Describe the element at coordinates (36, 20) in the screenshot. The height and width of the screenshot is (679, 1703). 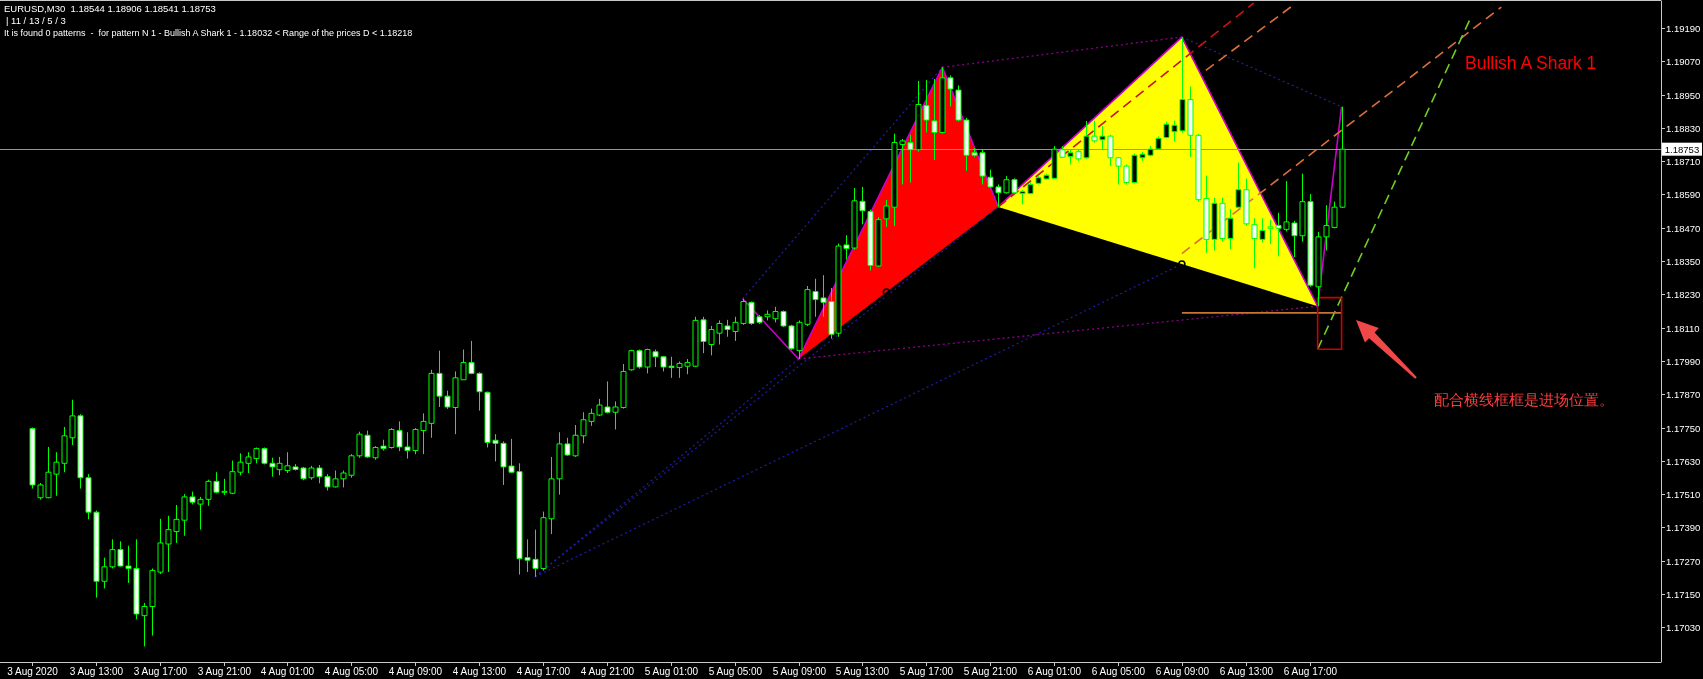
I see `text: | 11 / 13 / 5 / 3` at that location.